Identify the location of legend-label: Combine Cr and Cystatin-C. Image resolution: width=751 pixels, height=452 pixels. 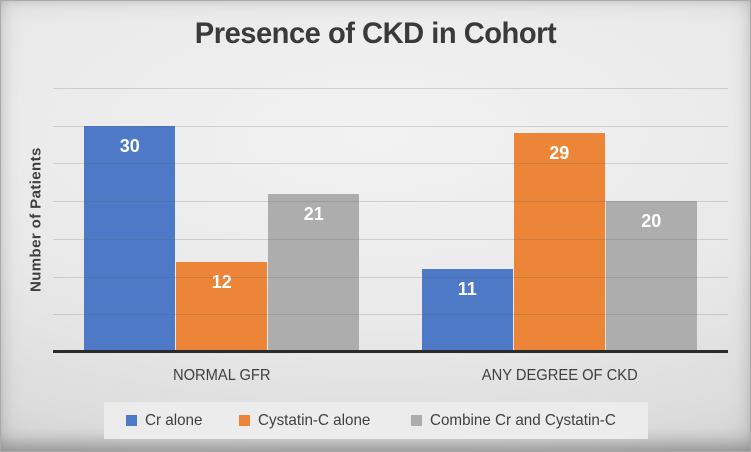
(522, 420).